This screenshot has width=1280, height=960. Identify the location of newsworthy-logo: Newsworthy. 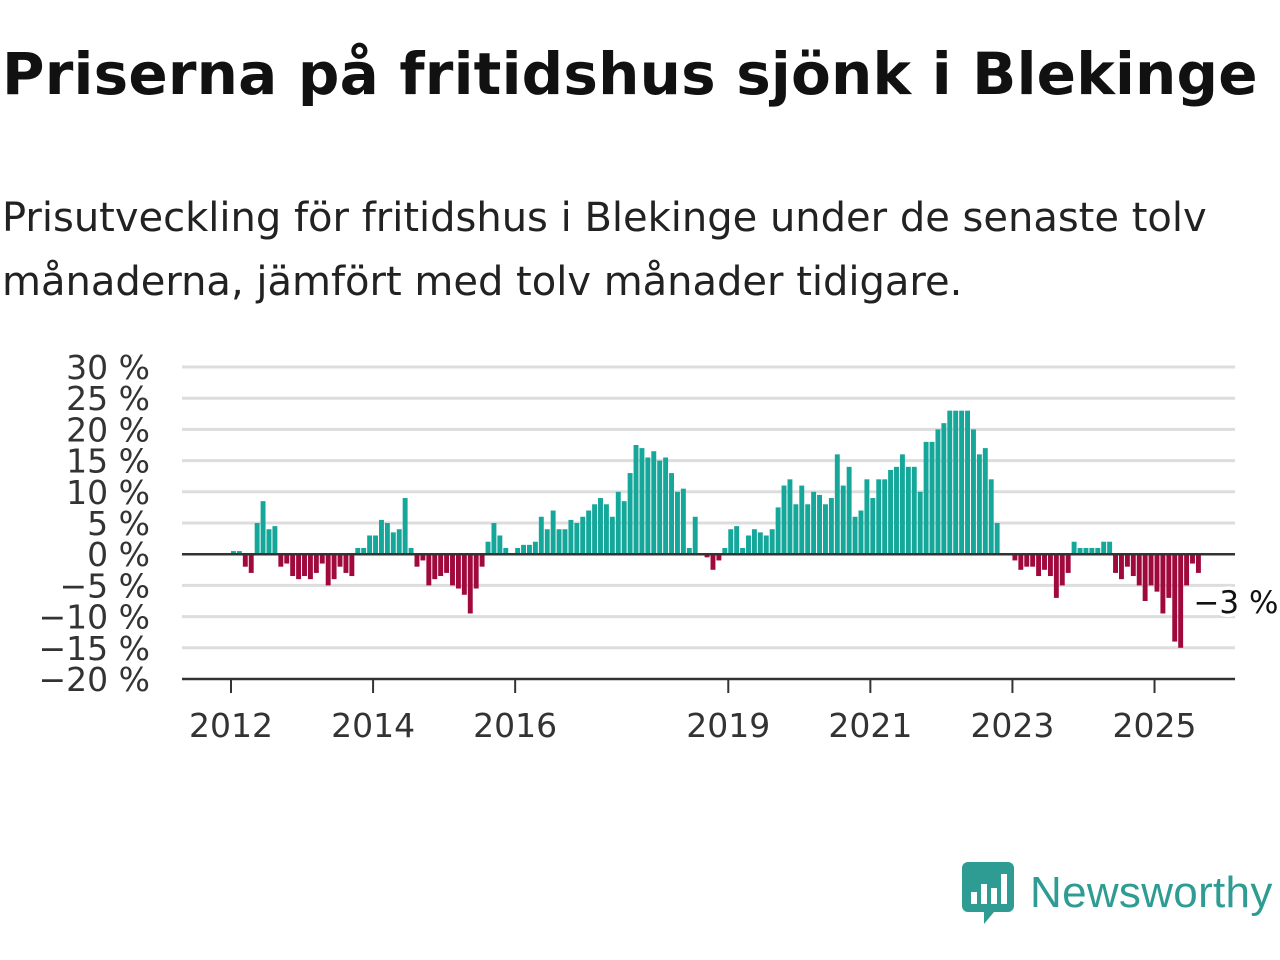
(1117, 893).